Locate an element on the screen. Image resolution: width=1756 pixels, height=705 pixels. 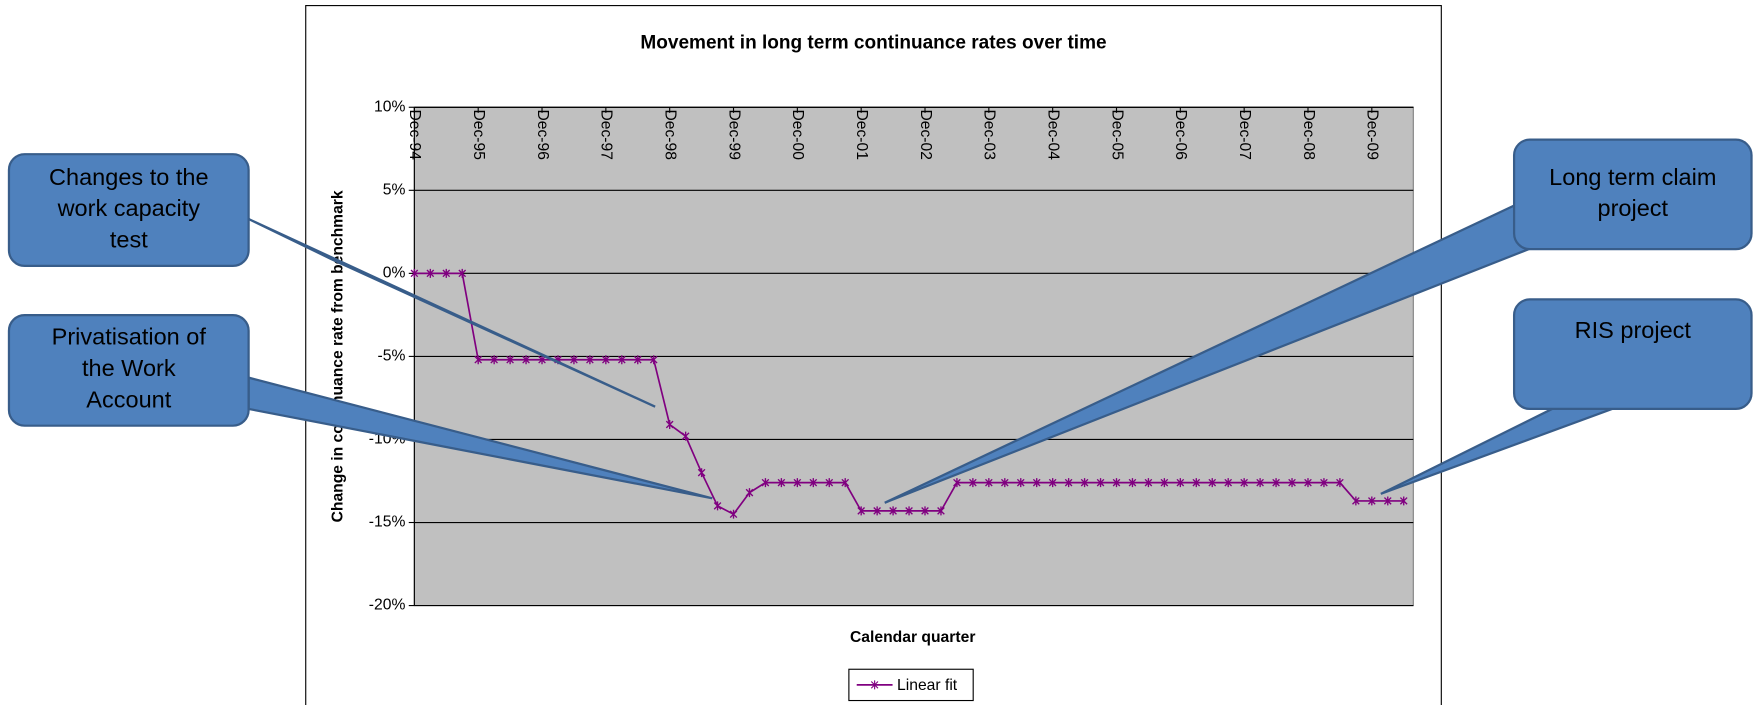
legend-label: Linear fit is located at coordinates (927, 685).